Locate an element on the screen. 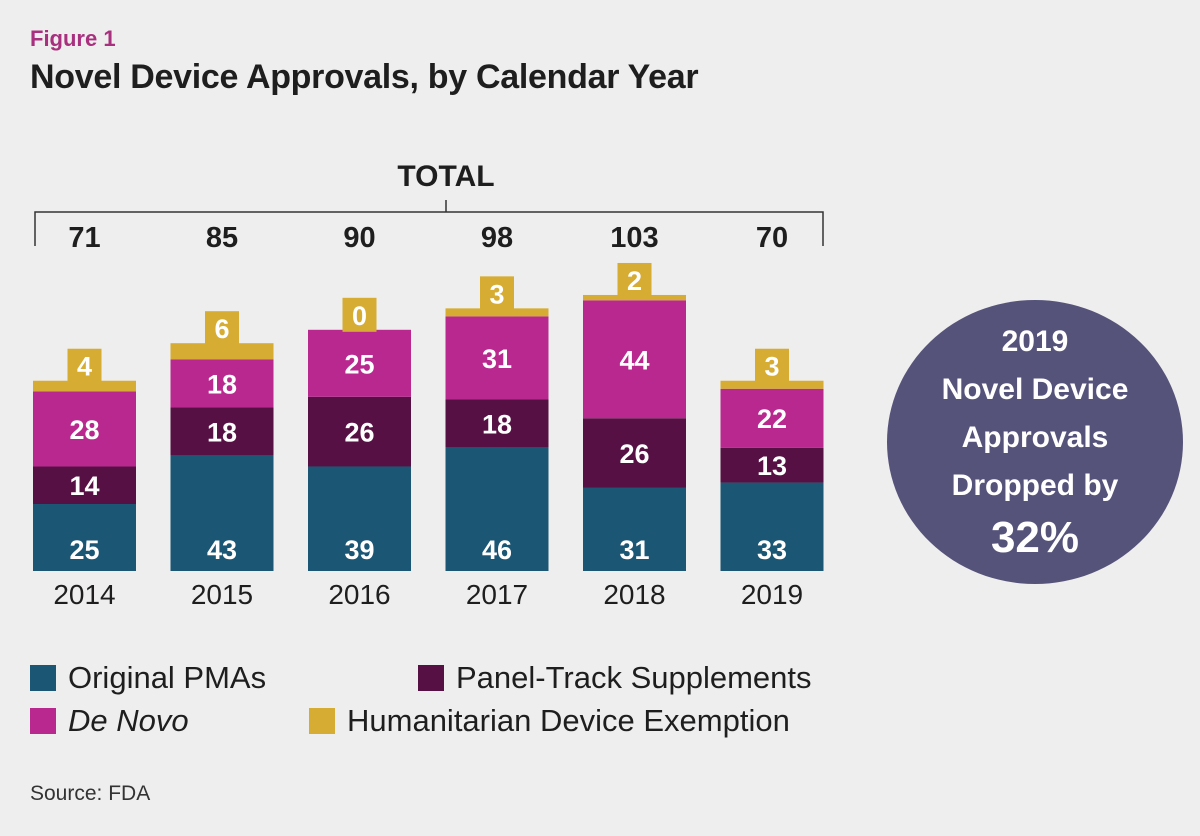 The height and width of the screenshot is (836, 1200). callout-line-4: Dropped by is located at coordinates (1035, 485).